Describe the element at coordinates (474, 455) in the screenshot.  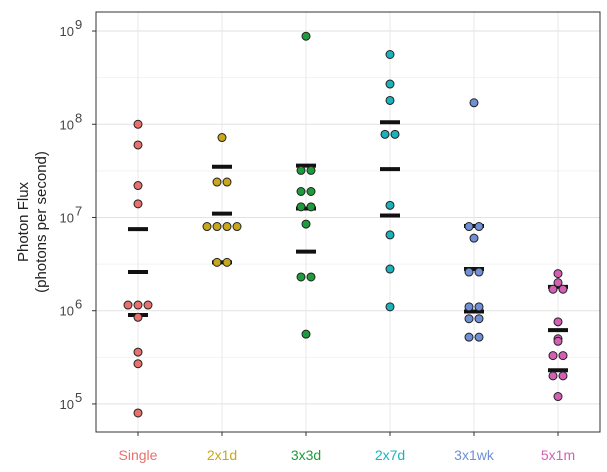
I see `x-tick-label: 3x1wk` at that location.